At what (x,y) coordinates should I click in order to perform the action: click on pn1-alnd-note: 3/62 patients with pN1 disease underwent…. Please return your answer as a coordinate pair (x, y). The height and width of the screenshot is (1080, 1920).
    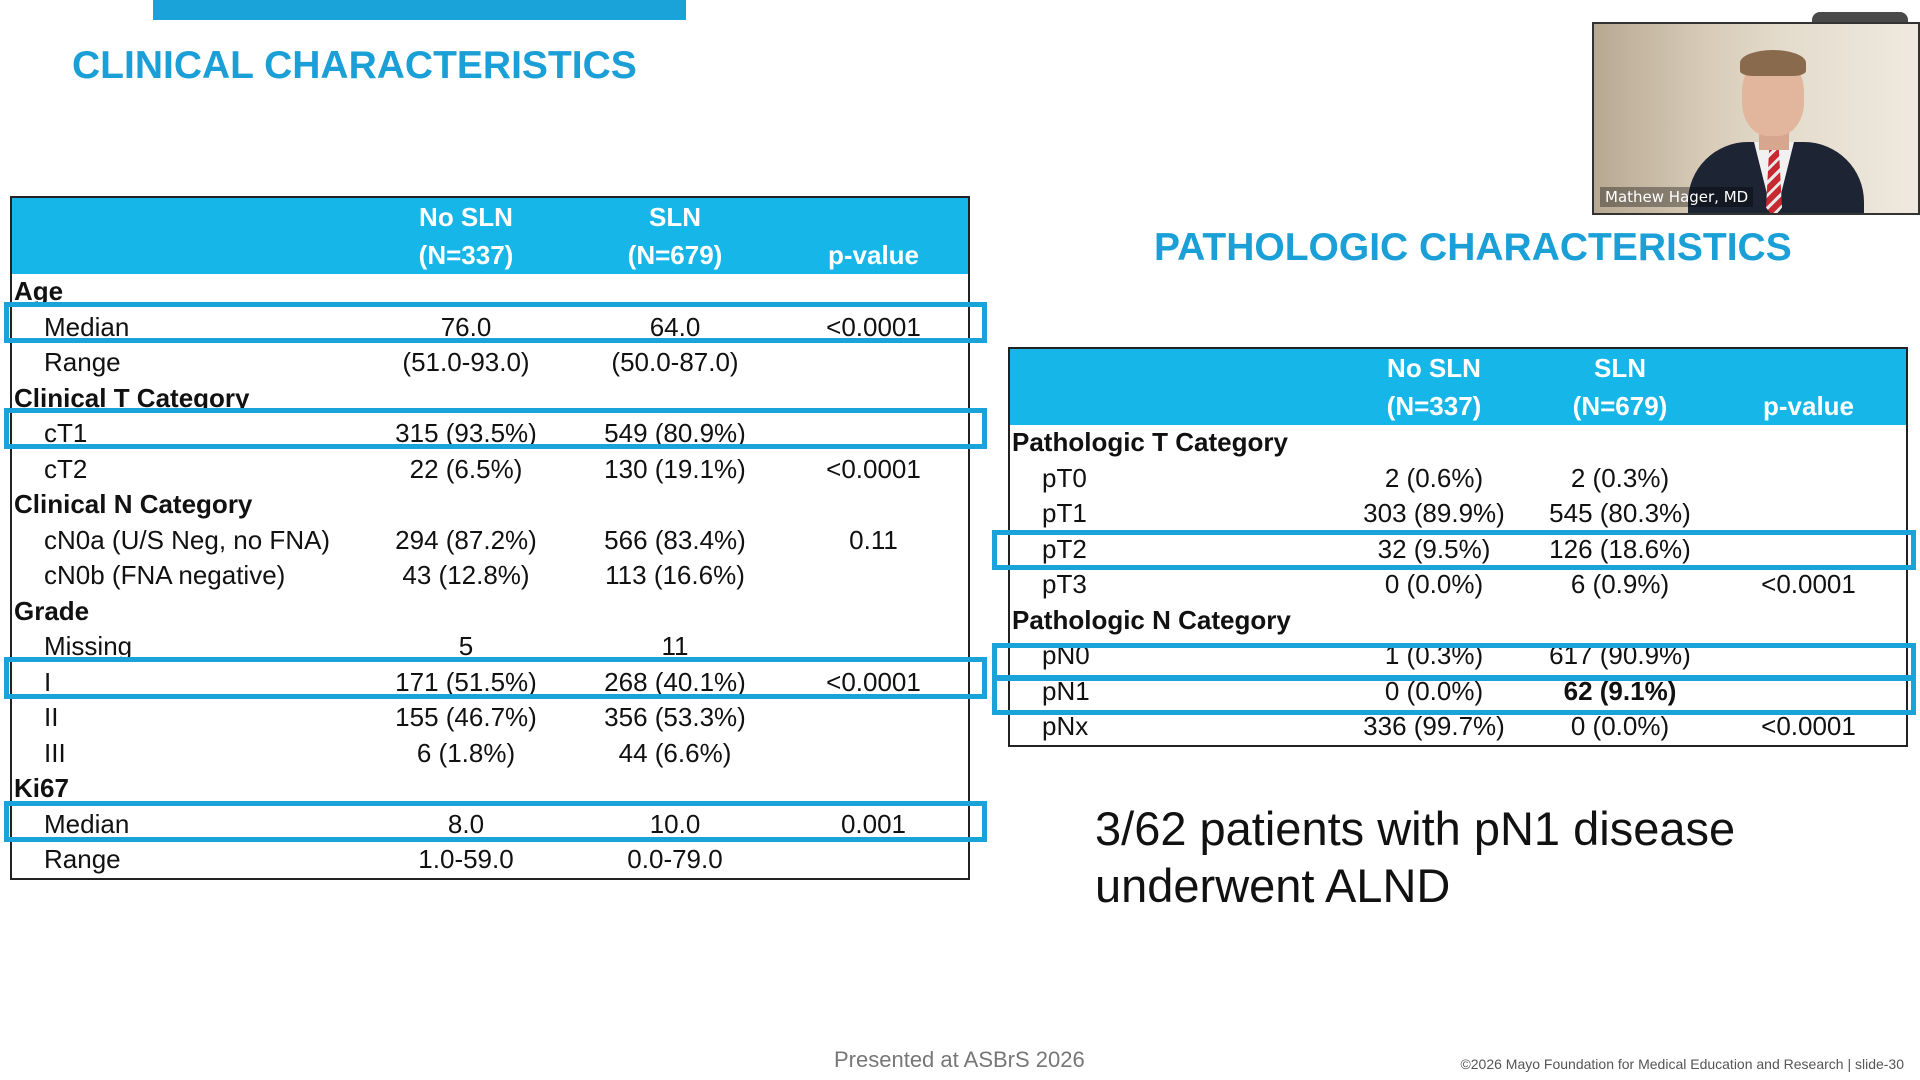
    Looking at the image, I should click on (1475, 857).